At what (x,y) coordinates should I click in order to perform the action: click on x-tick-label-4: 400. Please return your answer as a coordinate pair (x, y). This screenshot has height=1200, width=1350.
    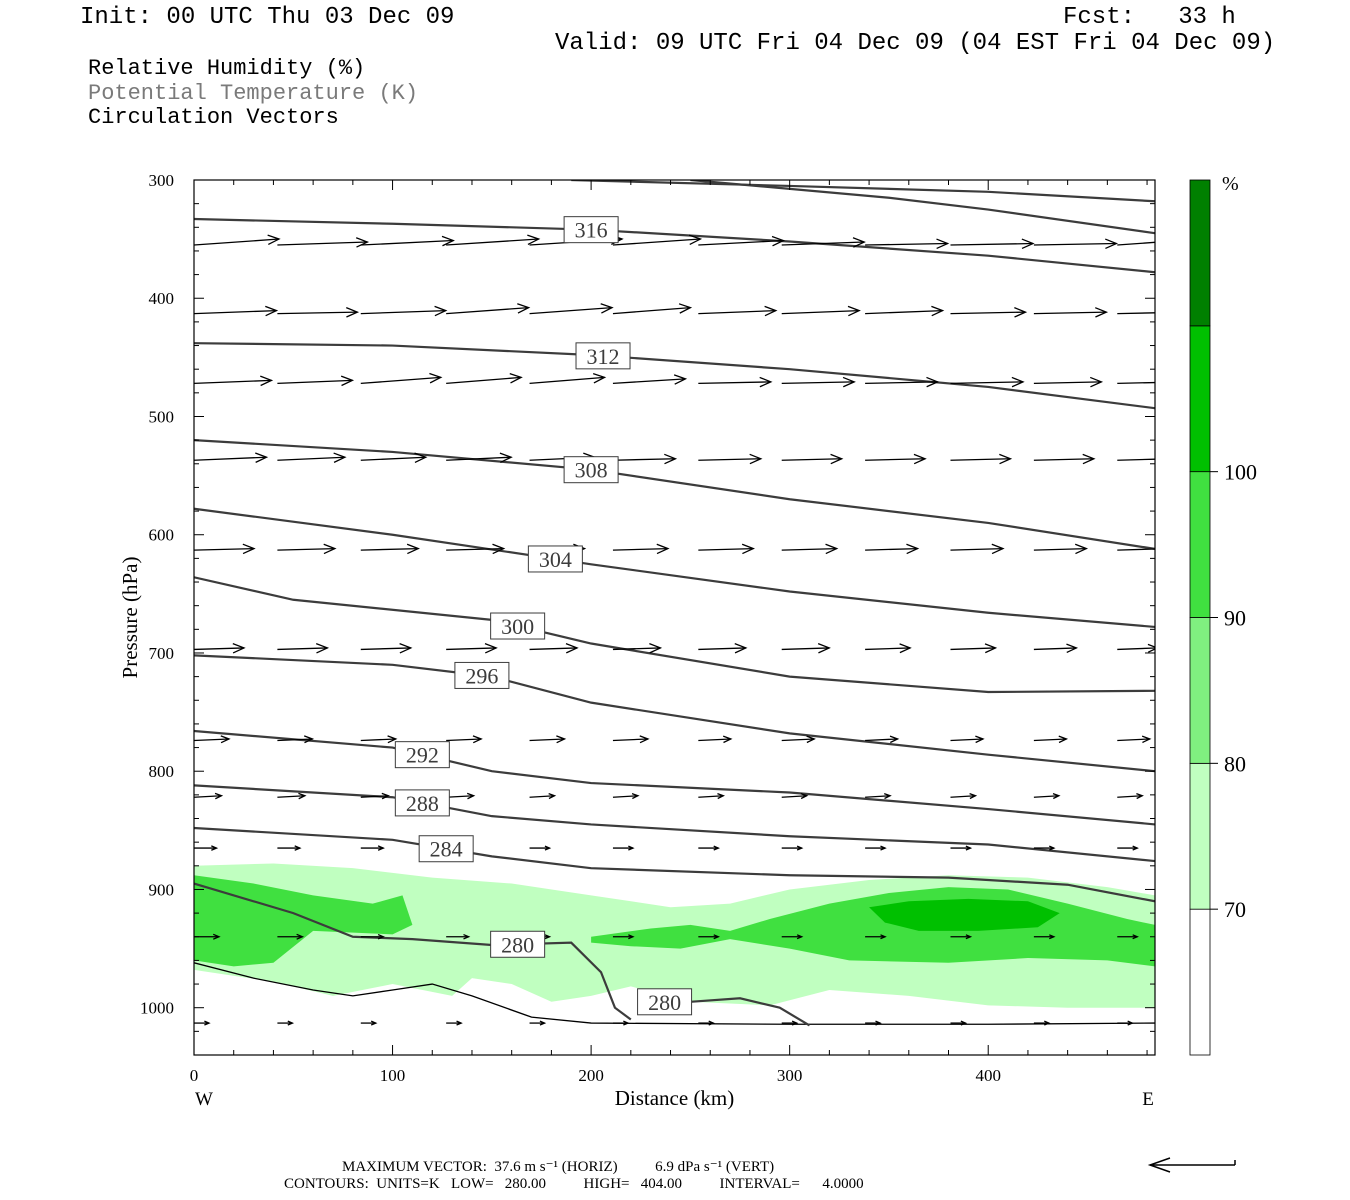
    Looking at the image, I should click on (988, 1075).